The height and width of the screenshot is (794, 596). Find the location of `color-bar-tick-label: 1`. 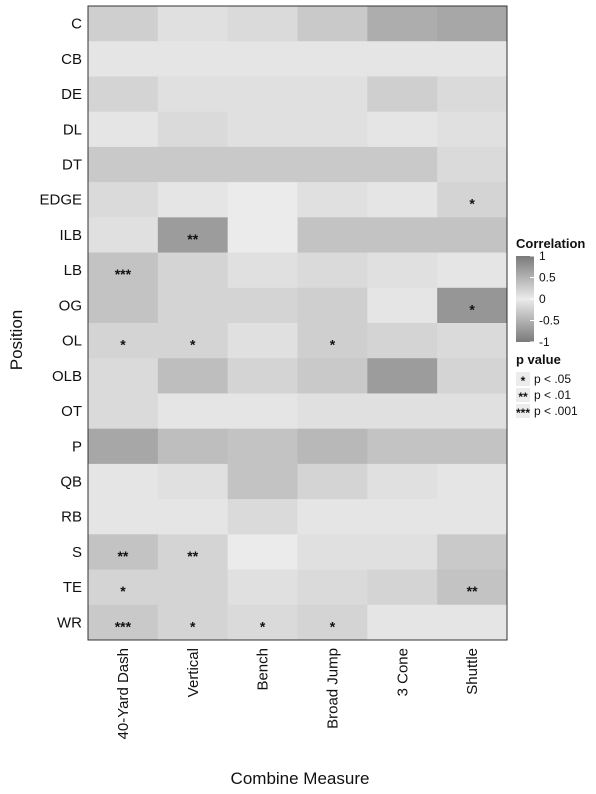

color-bar-tick-label: 1 is located at coordinates (542, 256).